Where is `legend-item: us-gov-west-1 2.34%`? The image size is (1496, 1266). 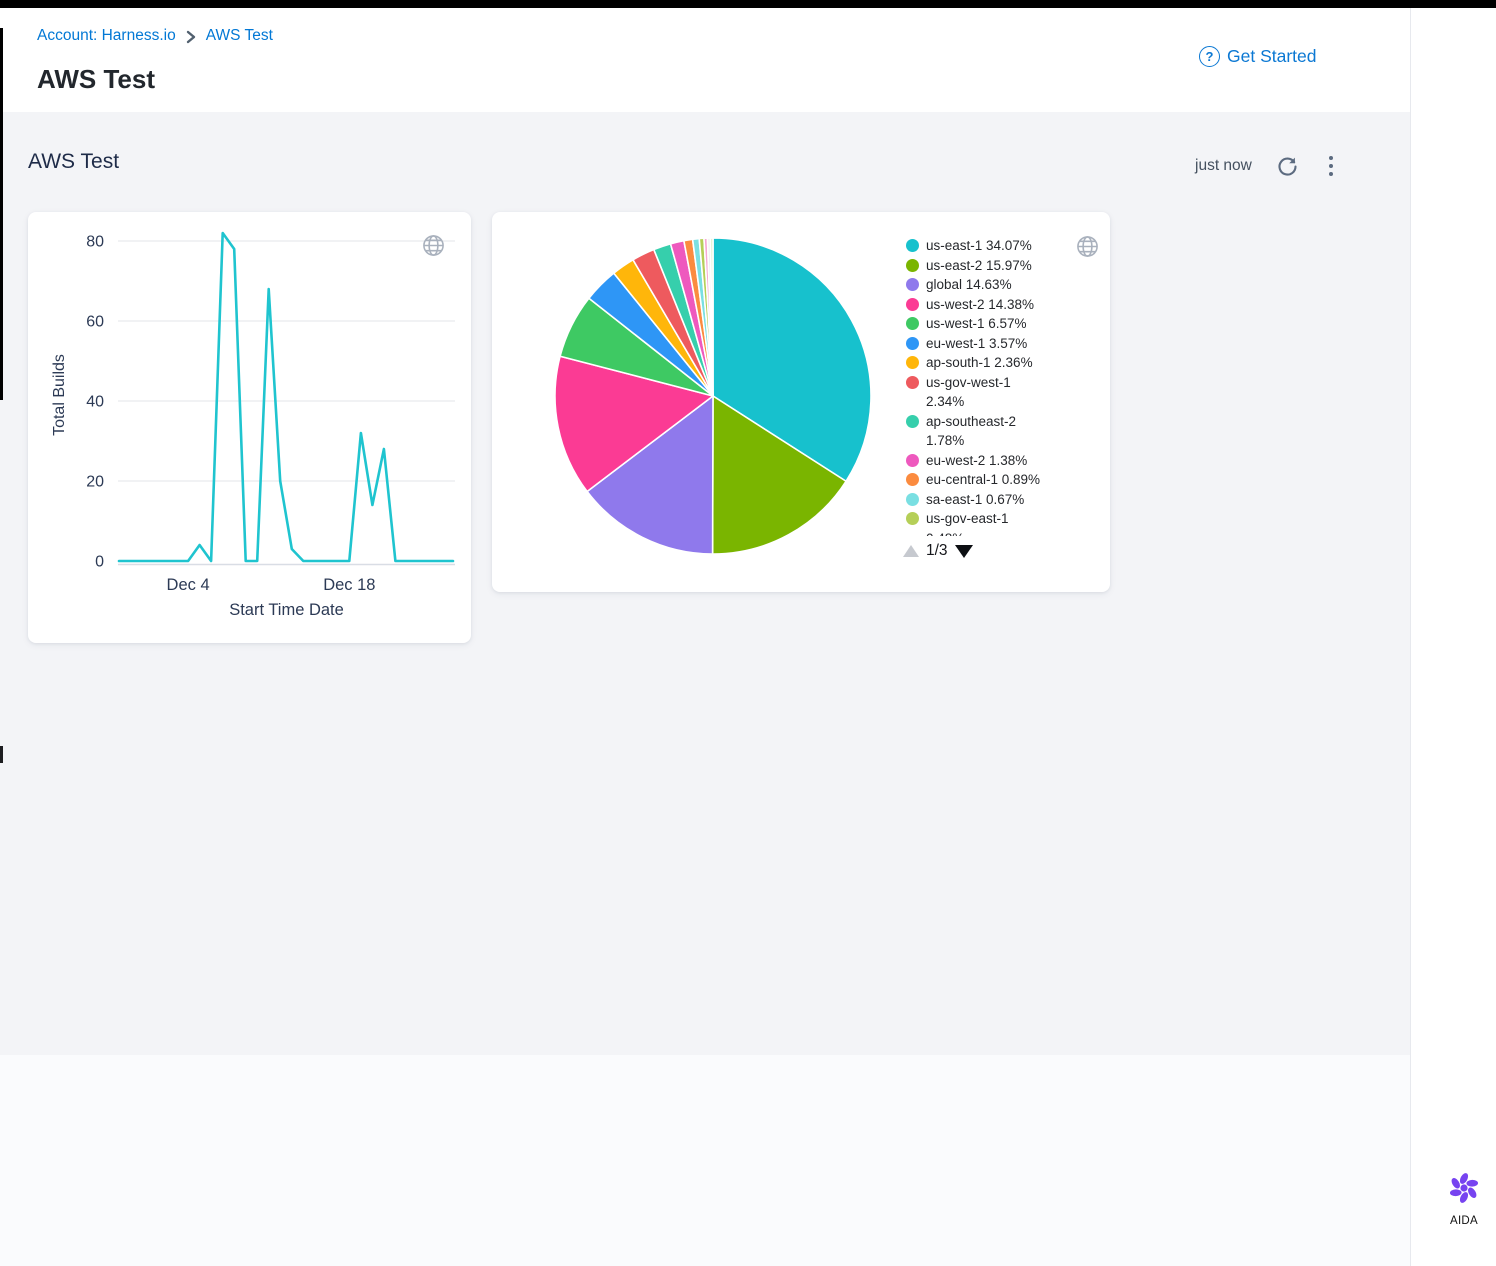 legend-item: us-gov-west-1 2.34% is located at coordinates (986, 392).